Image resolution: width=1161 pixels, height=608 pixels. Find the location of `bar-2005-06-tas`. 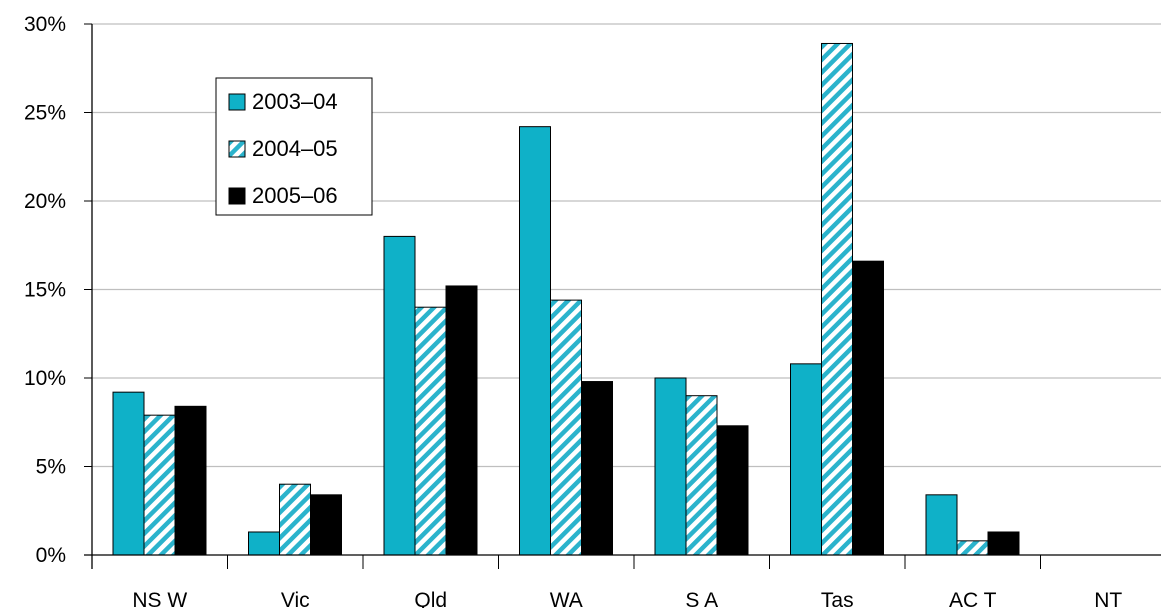

bar-2005-06-tas is located at coordinates (868, 408).